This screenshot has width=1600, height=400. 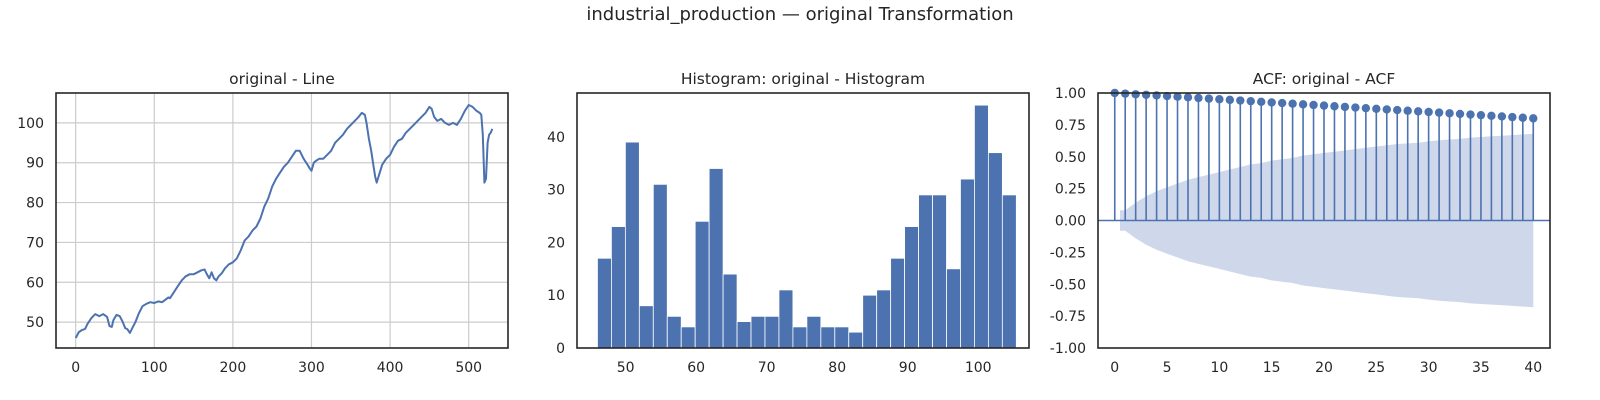 What do you see at coordinates (696, 368) in the screenshot?
I see `x-tick-label: 60` at bounding box center [696, 368].